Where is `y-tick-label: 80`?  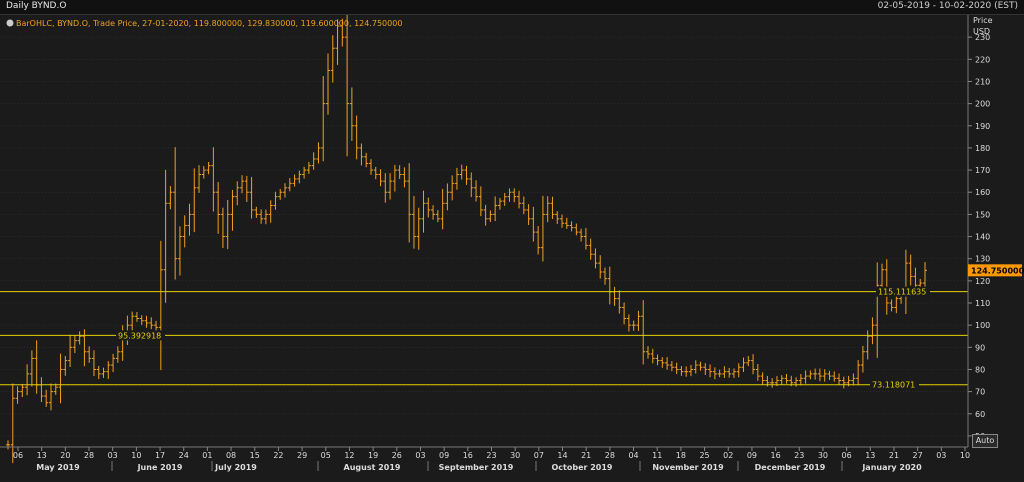
y-tick-label: 80 is located at coordinates (980, 369).